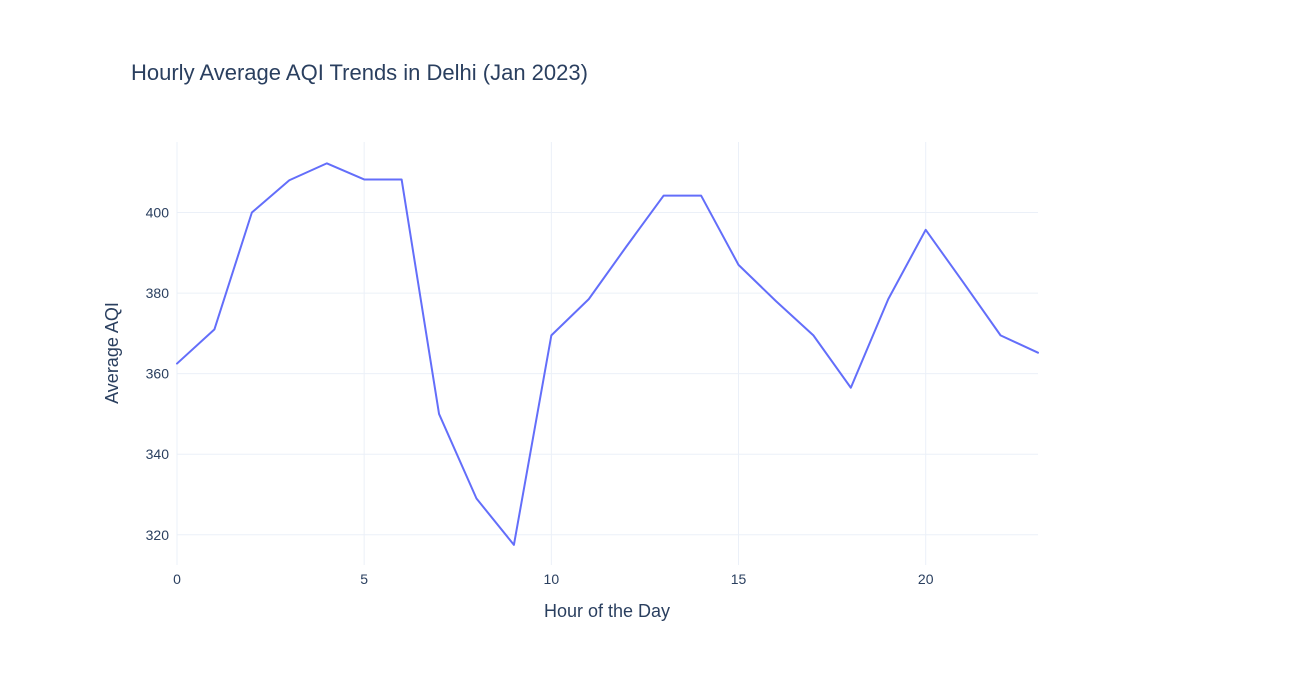  Describe the element at coordinates (158, 293) in the screenshot. I see `y-tick-label: 380` at that location.